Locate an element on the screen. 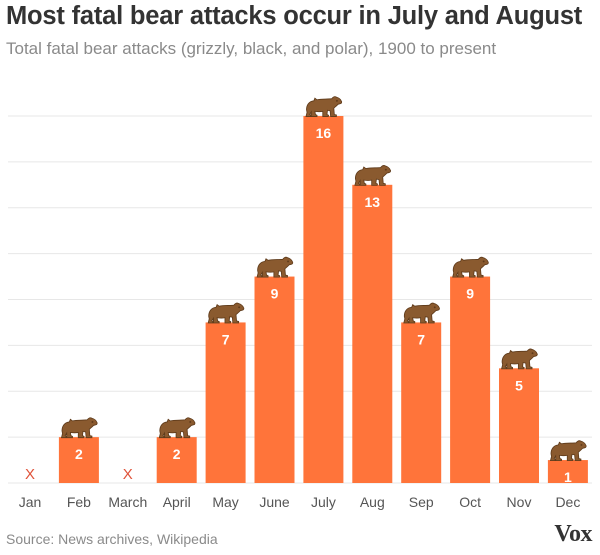 The width and height of the screenshot is (600, 555). tick-label-july: July is located at coordinates (323, 502).